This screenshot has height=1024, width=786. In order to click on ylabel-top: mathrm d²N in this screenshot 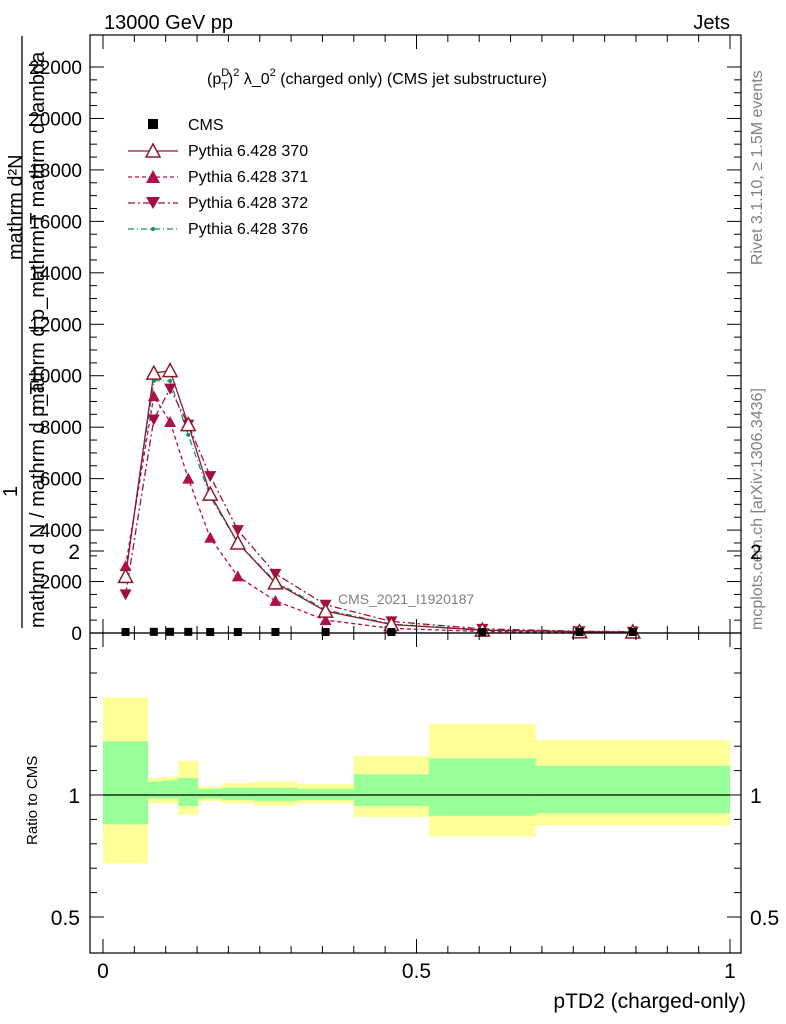, I will do `click(16, 207)`.